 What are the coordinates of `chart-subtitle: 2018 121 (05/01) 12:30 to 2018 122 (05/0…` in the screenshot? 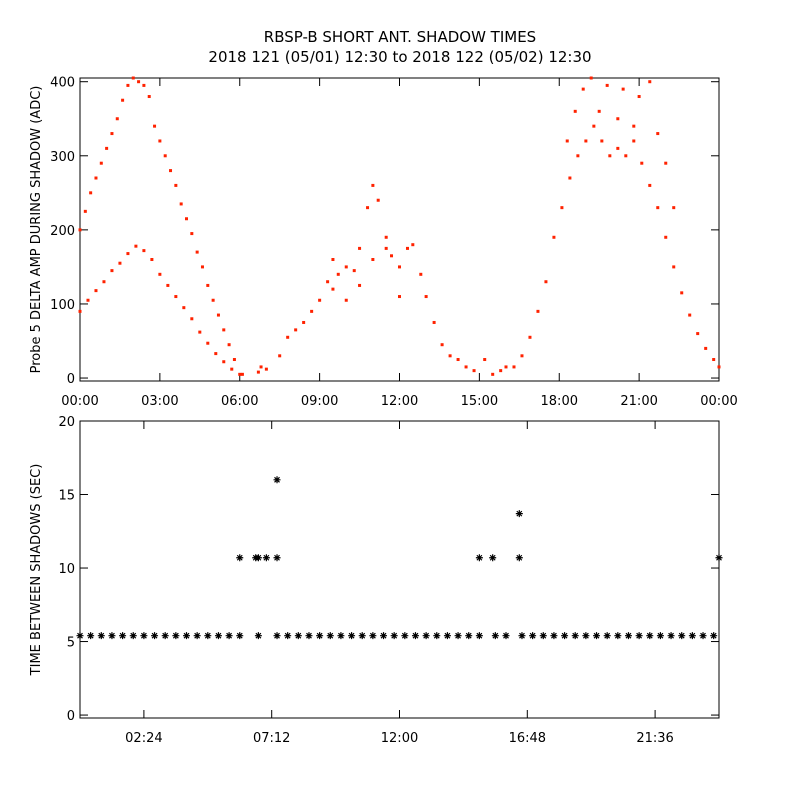 It's located at (399, 57).